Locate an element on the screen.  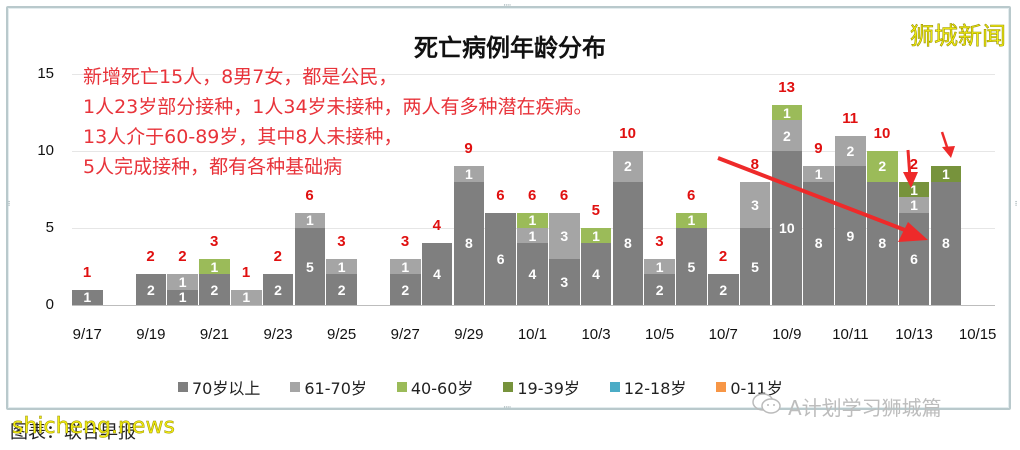
legend-item: 12-18岁 is located at coordinates (648, 387).